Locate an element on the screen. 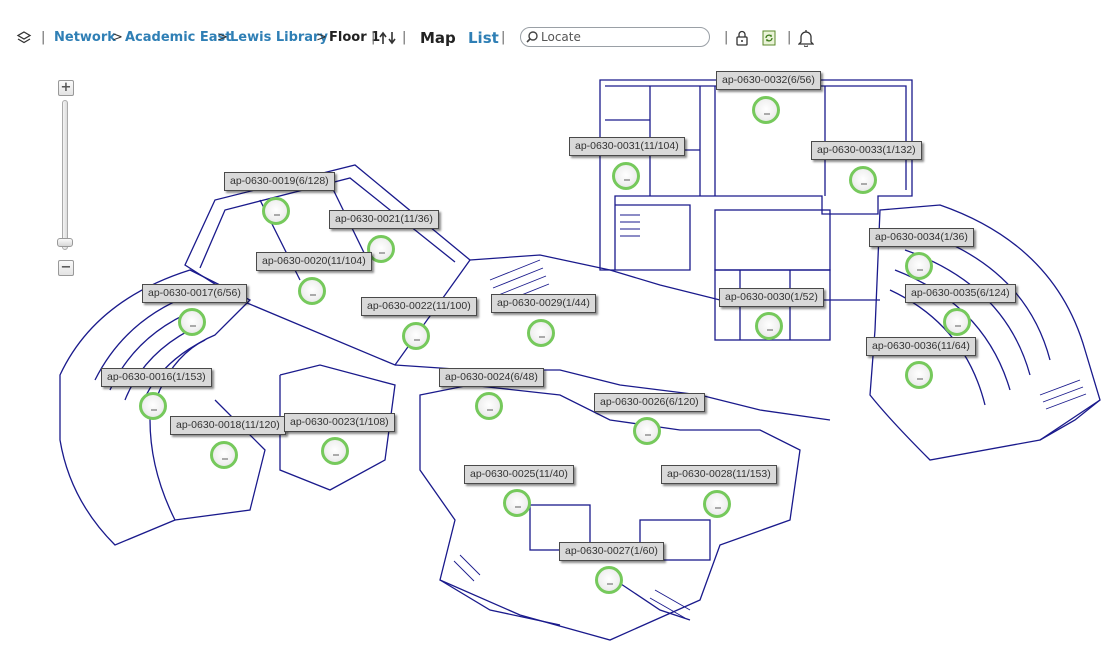  locate-search-field is located at coordinates (615, 37).